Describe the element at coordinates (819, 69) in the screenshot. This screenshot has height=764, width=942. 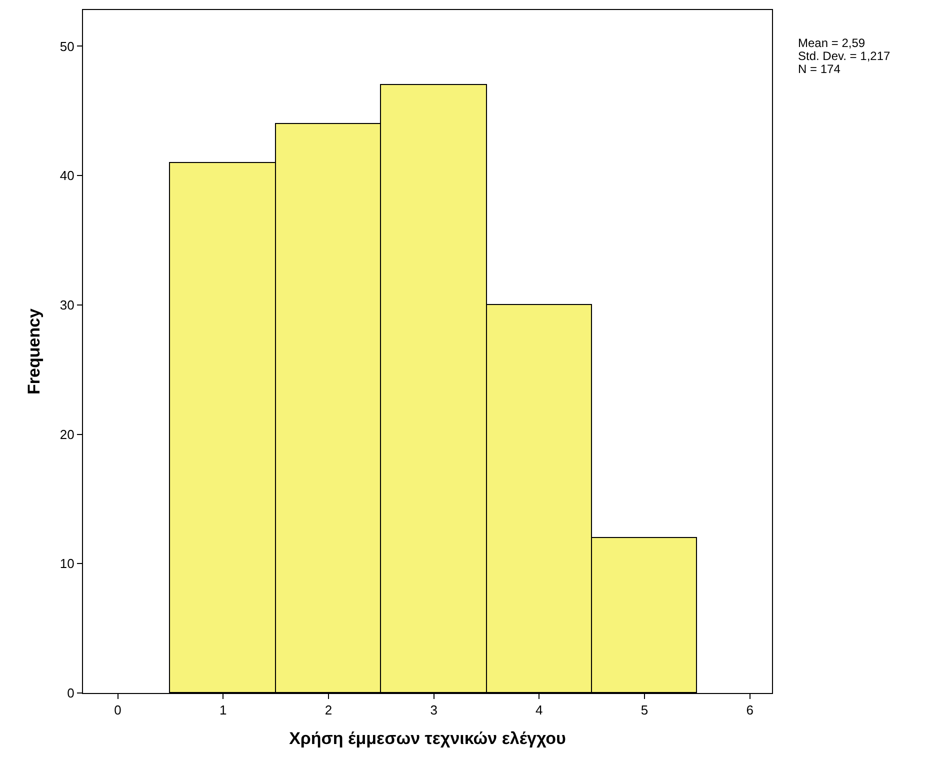
I see `text: N = 174` at that location.